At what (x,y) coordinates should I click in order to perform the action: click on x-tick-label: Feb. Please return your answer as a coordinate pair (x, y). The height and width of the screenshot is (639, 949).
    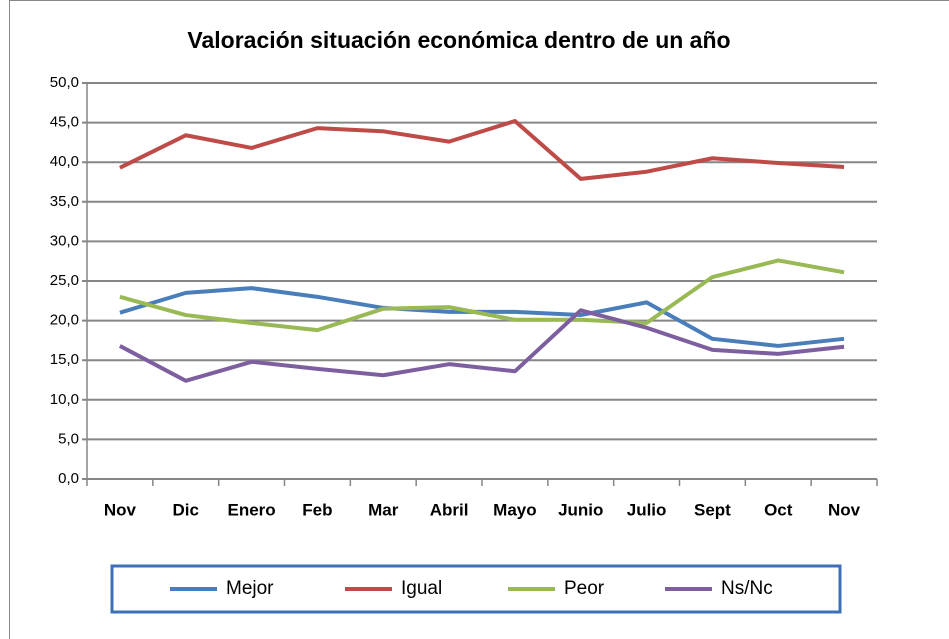
    Looking at the image, I should click on (317, 509).